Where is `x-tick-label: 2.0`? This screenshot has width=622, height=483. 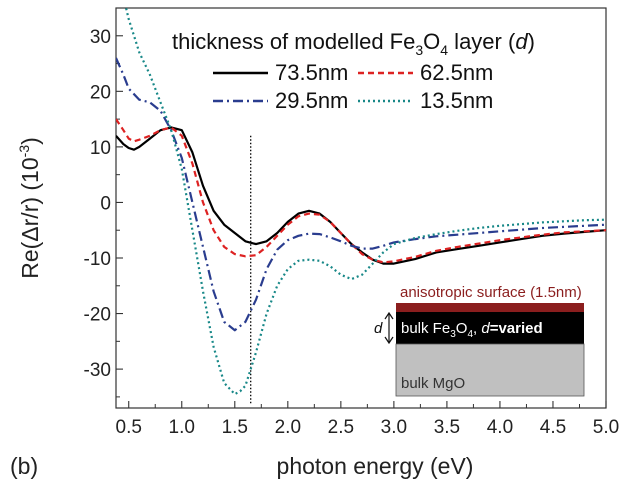
x-tick-label: 2.0 is located at coordinates (288, 427).